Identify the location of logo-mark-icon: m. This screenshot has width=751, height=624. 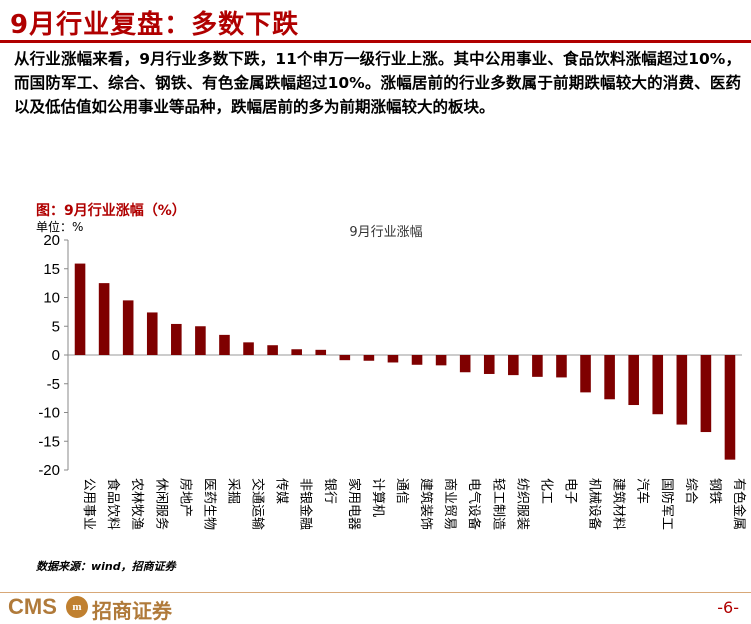
(77, 607).